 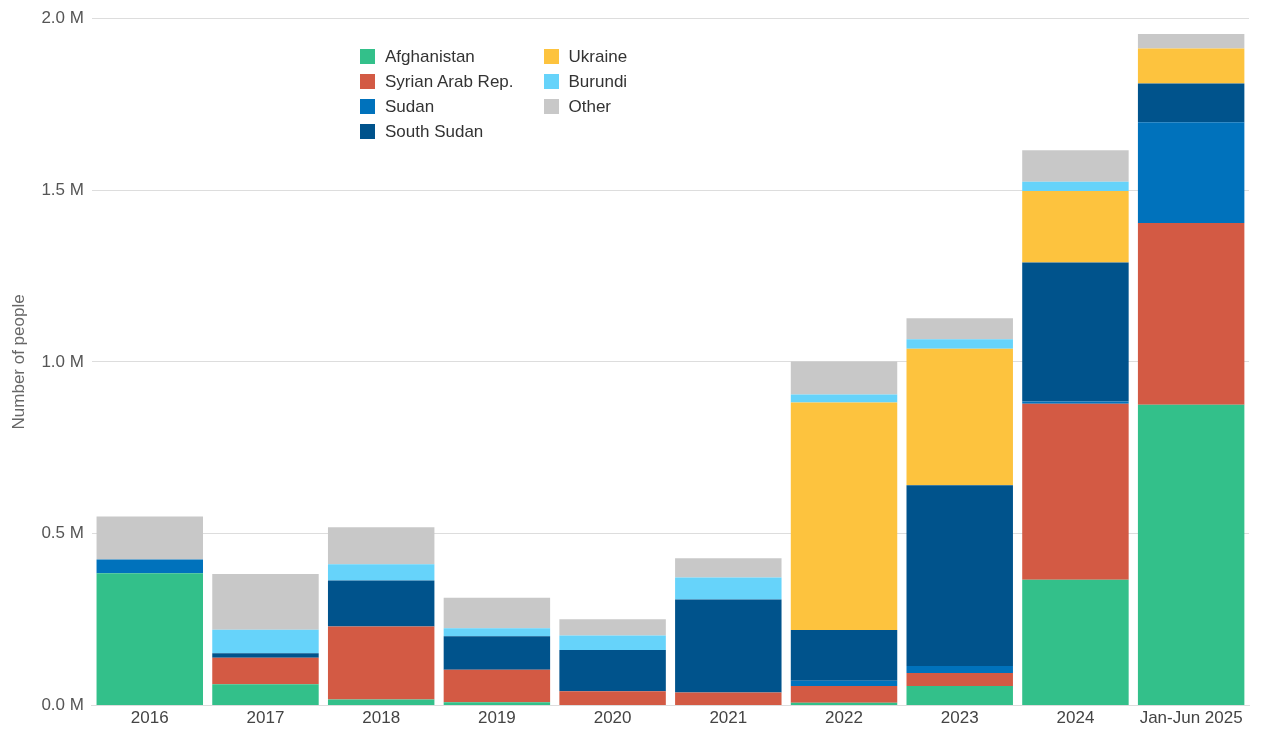 I want to click on x-tick-label: 2017, so click(x=265, y=718).